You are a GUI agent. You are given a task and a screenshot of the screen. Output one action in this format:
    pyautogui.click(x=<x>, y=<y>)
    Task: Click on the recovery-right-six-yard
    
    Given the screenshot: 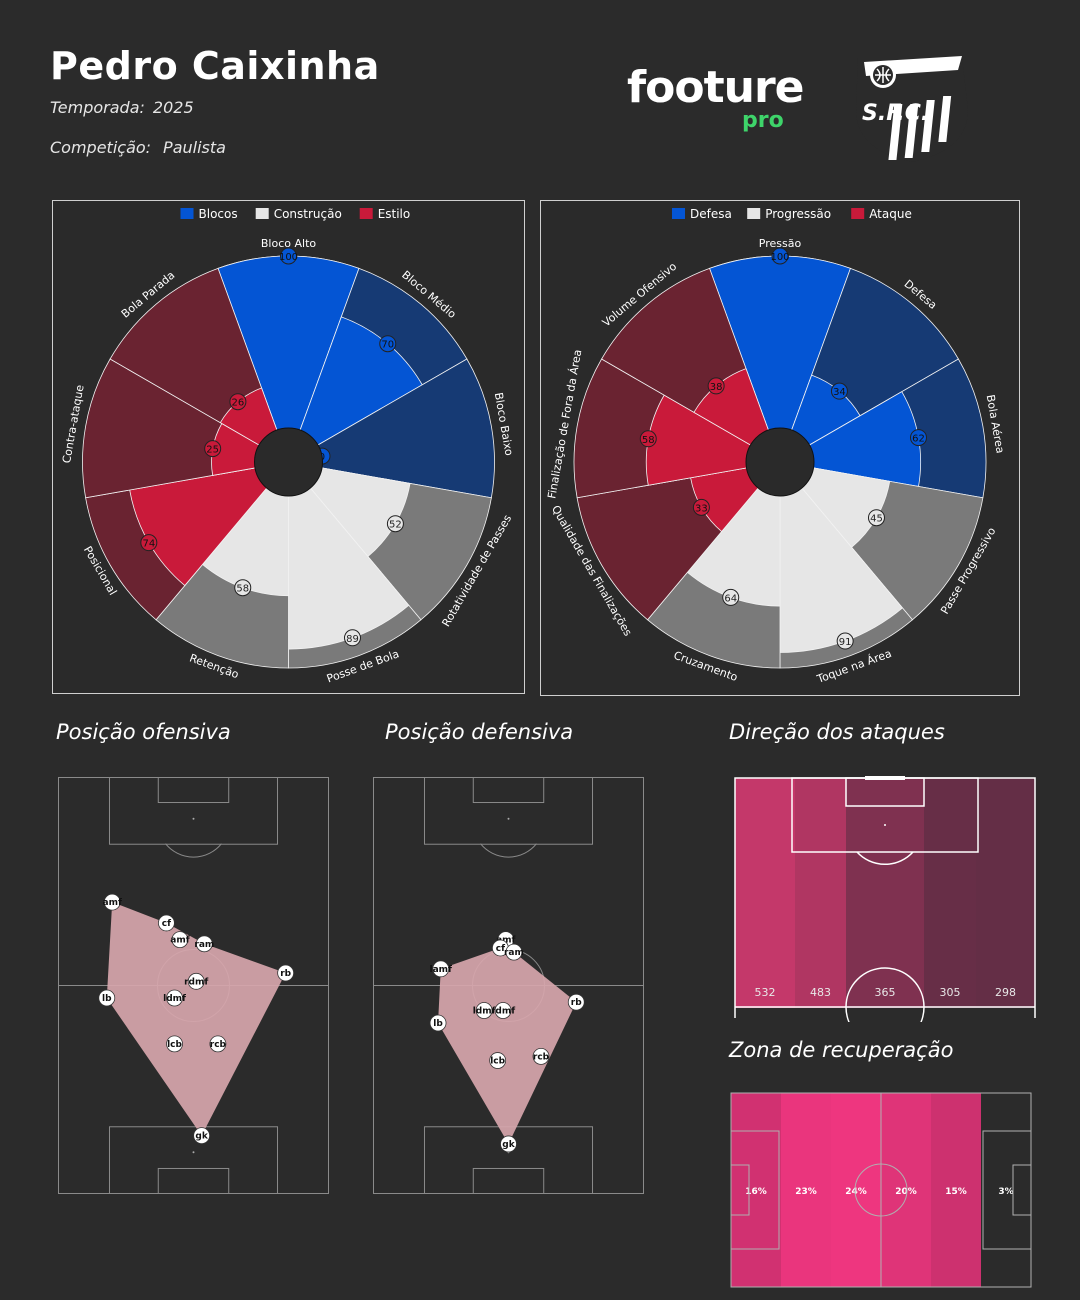 What is the action you would take?
    pyautogui.click(x=1022, y=1190)
    